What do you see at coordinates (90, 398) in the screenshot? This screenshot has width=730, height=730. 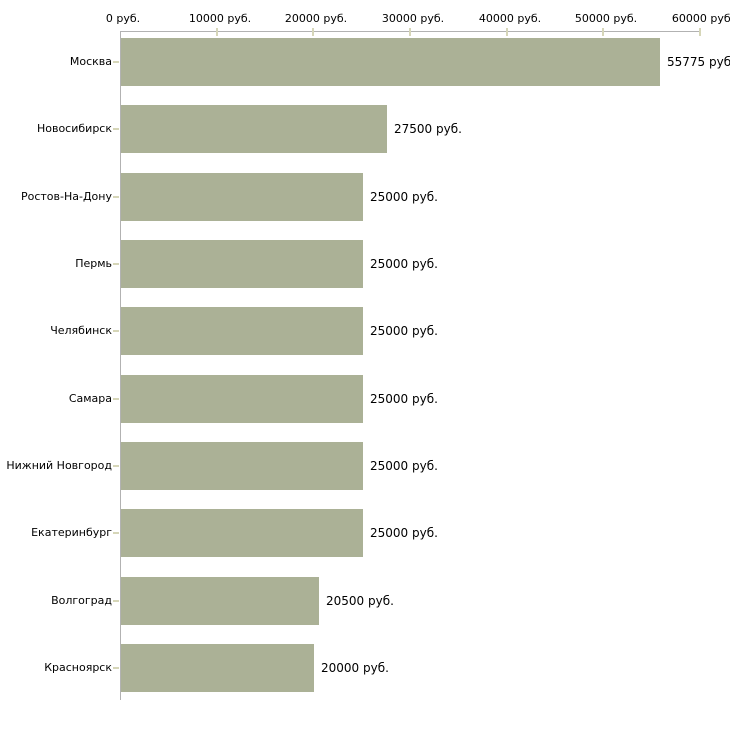 I see `category-label: Самара` at bounding box center [90, 398].